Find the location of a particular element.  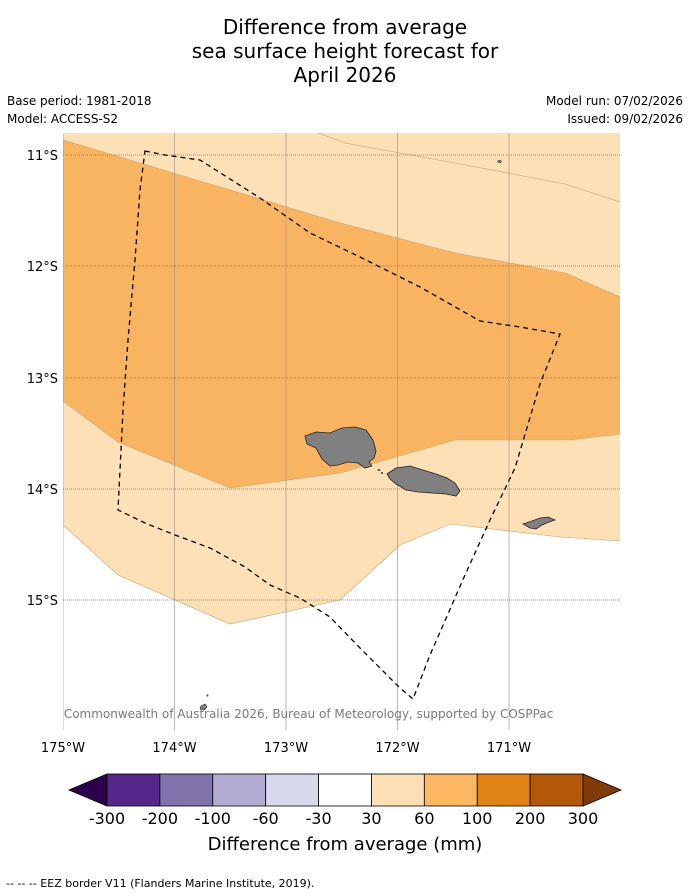

lat-label: 14°S is located at coordinates (42, 490).